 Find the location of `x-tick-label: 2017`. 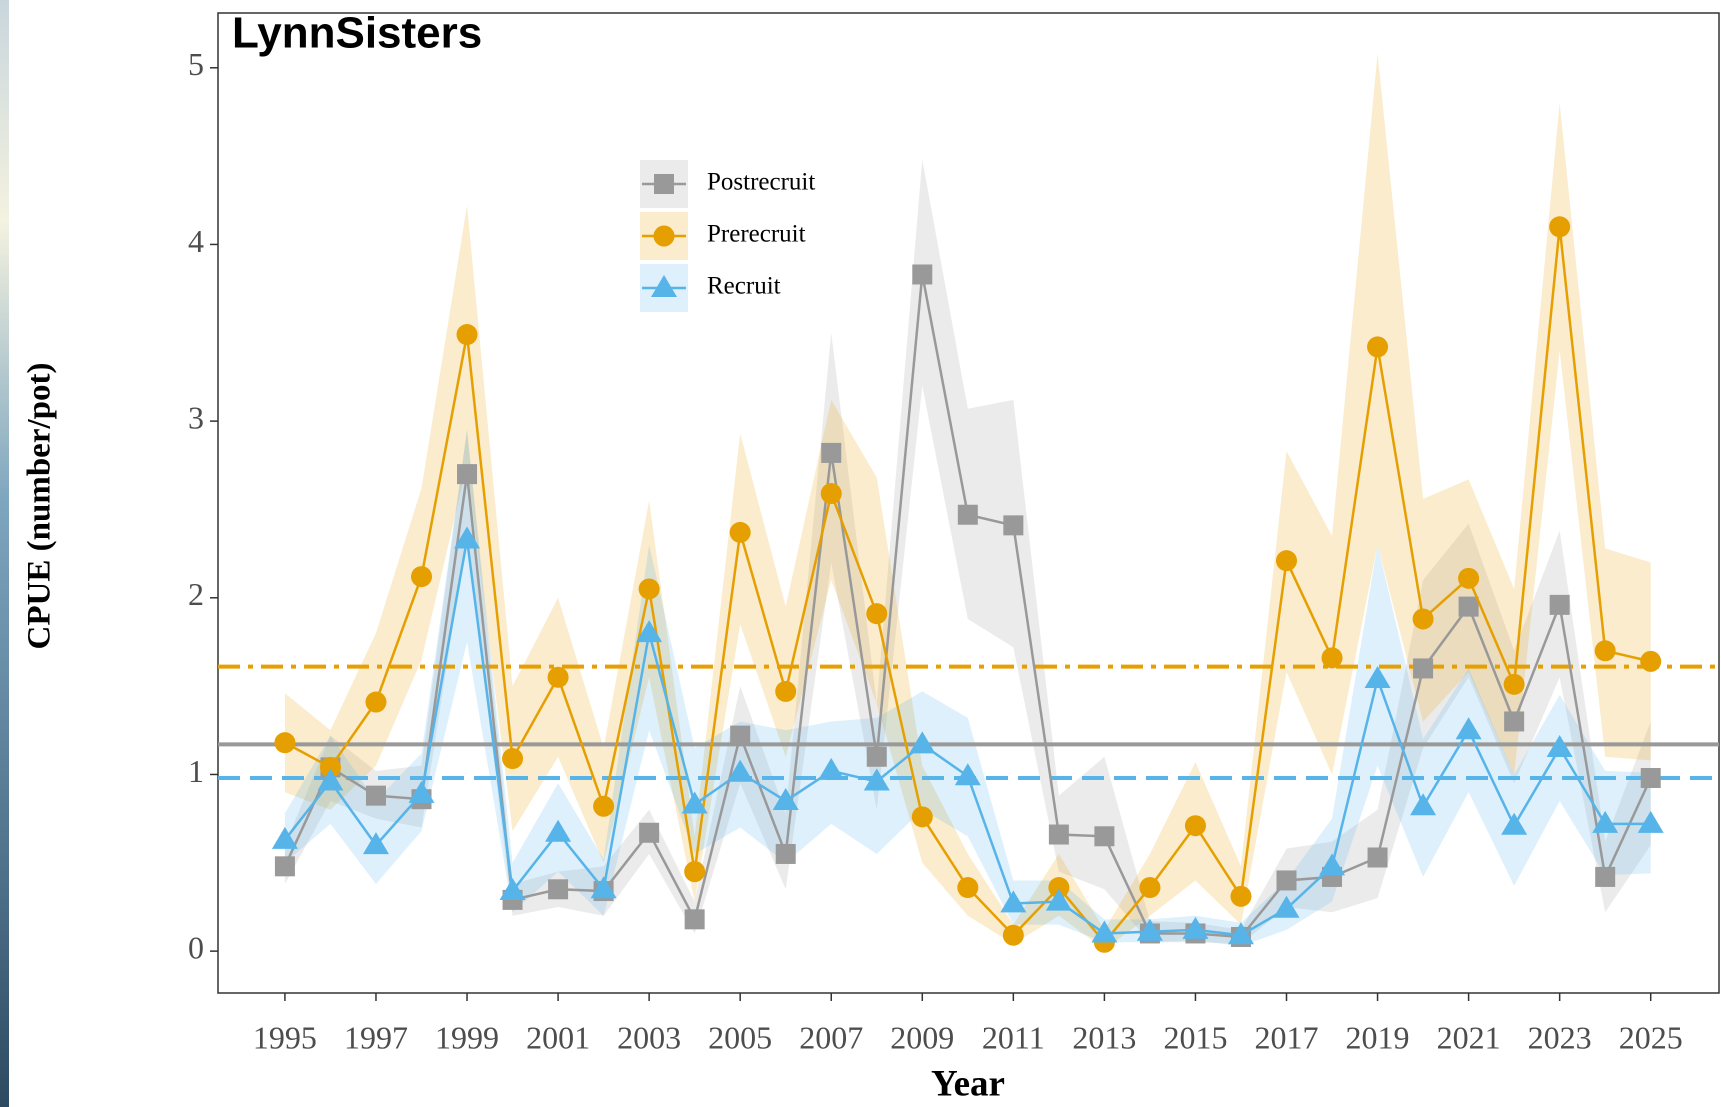

x-tick-label: 2017 is located at coordinates (1287, 1037).